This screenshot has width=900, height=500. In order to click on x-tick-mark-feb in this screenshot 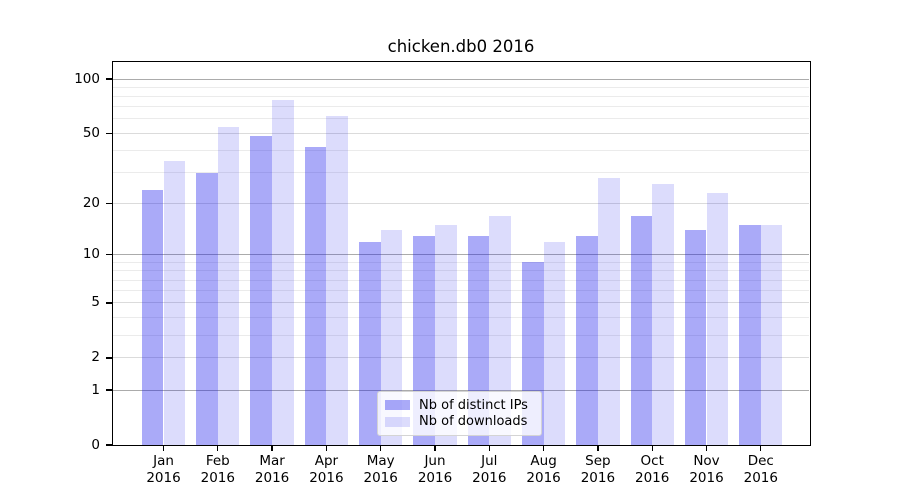, I will do `click(218, 448)`.